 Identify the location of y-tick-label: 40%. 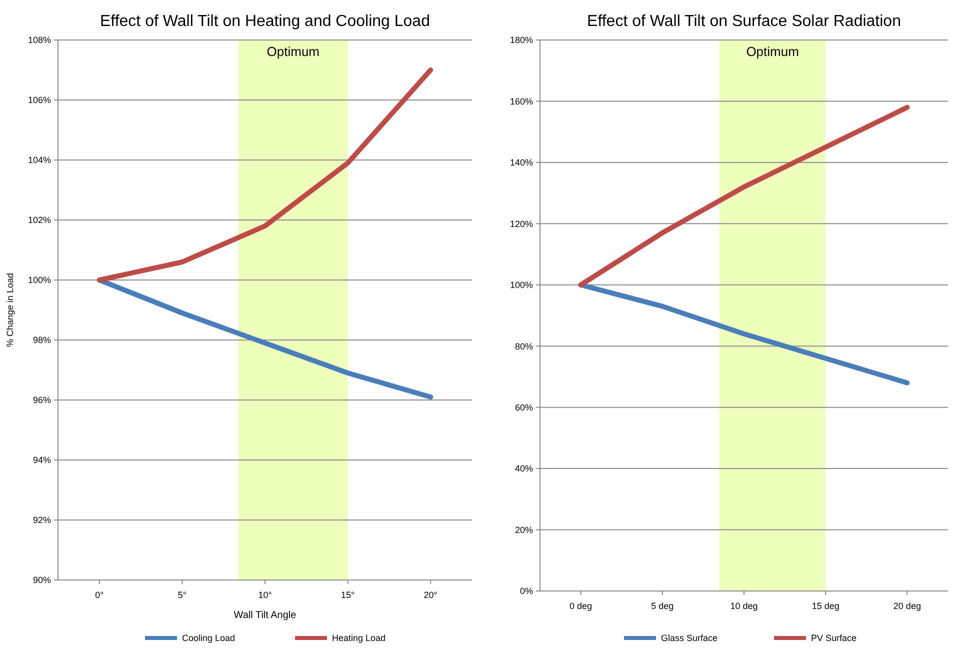
(523, 469).